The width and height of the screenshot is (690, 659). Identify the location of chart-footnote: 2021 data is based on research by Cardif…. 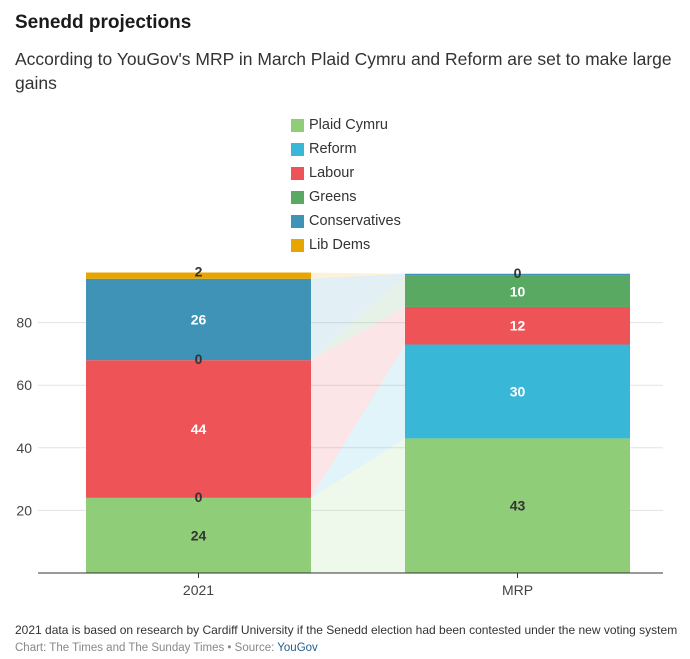
(346, 630).